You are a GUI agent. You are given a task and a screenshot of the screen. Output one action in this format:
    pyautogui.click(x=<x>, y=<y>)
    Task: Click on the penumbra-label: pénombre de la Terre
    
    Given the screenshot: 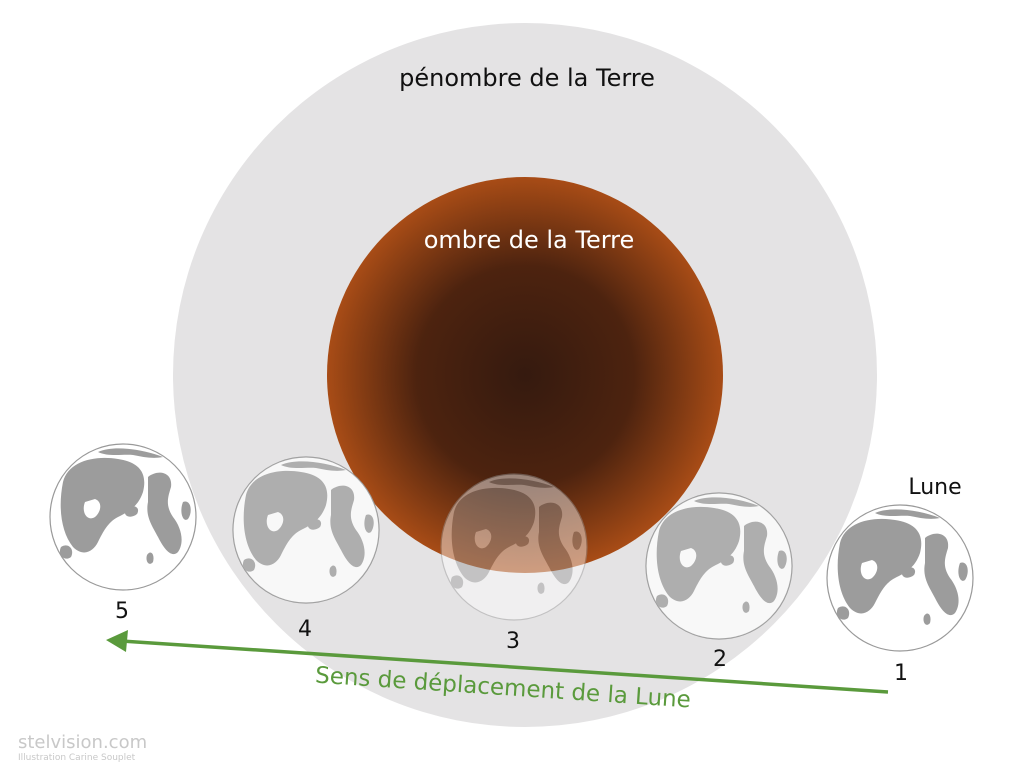 What is the action you would take?
    pyautogui.click(x=527, y=78)
    